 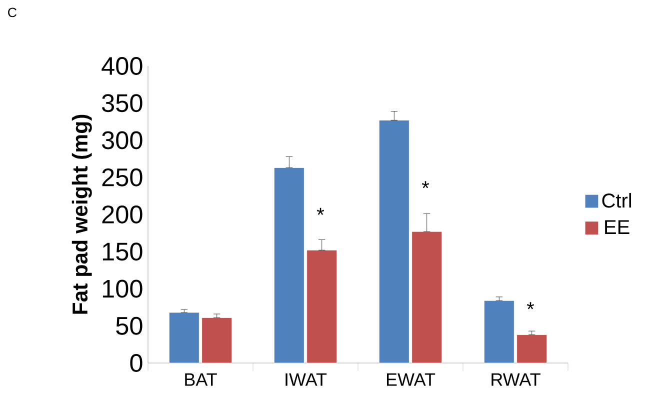 What do you see at coordinates (129, 325) in the screenshot?
I see `y-tick-label: 50` at bounding box center [129, 325].